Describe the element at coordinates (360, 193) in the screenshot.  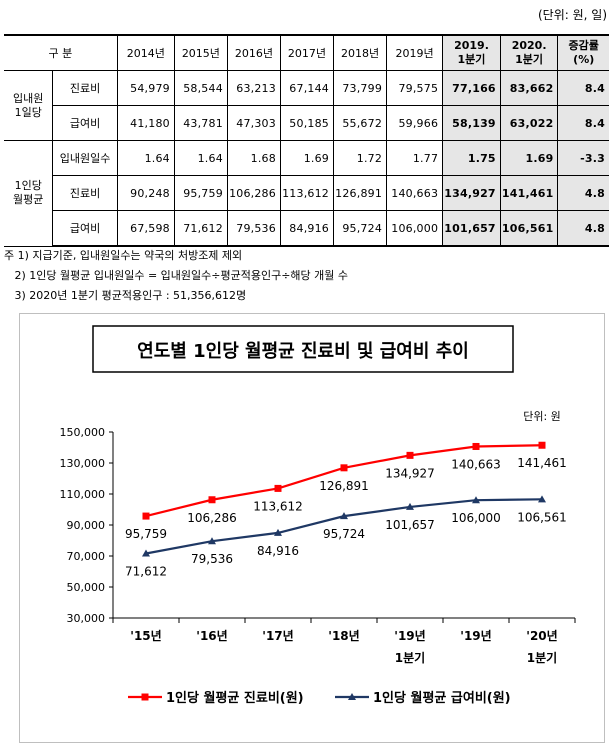
I see `table-cell: 126,891` at that location.